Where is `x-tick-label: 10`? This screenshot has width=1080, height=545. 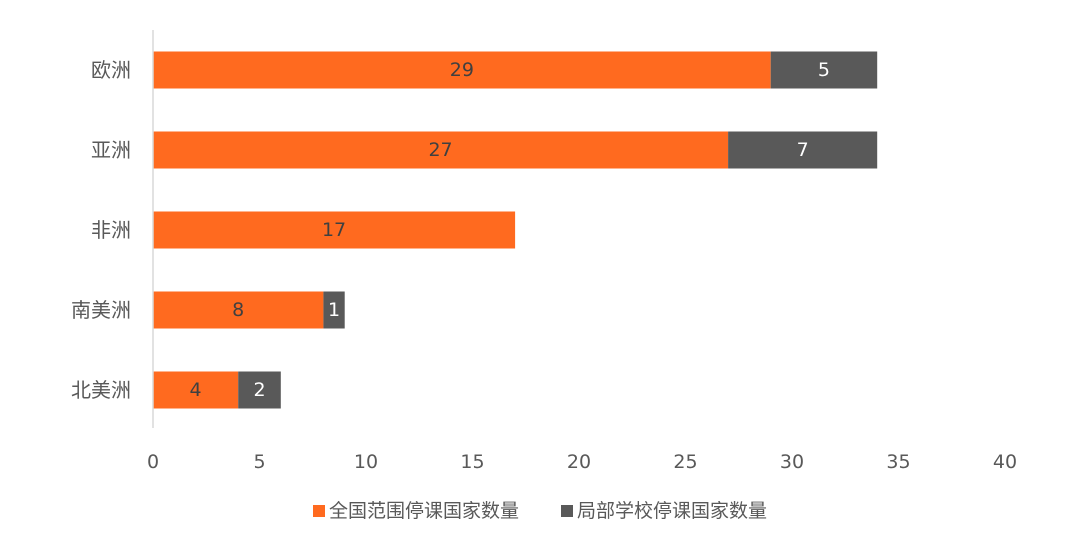 x-tick-label: 10 is located at coordinates (366, 462).